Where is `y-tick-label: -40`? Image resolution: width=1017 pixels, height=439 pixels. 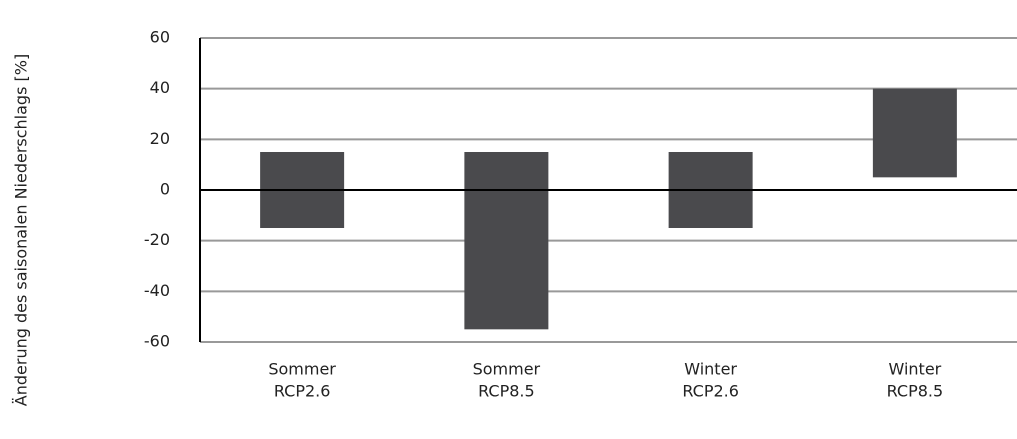 y-tick-label: -40 is located at coordinates (157, 290).